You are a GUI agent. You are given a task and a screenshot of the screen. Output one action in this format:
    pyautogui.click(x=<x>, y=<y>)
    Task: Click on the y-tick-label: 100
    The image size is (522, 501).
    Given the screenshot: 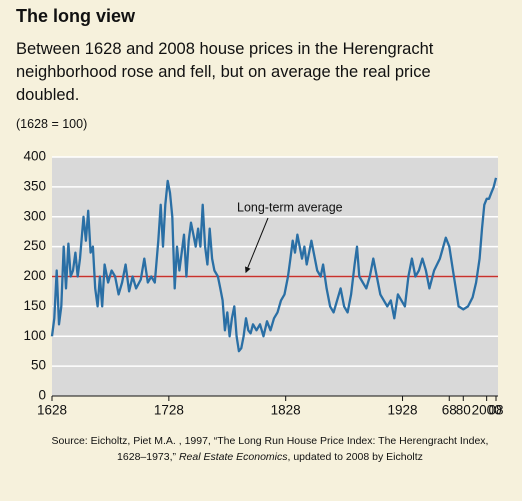 What is the action you would take?
    pyautogui.click(x=34, y=335)
    